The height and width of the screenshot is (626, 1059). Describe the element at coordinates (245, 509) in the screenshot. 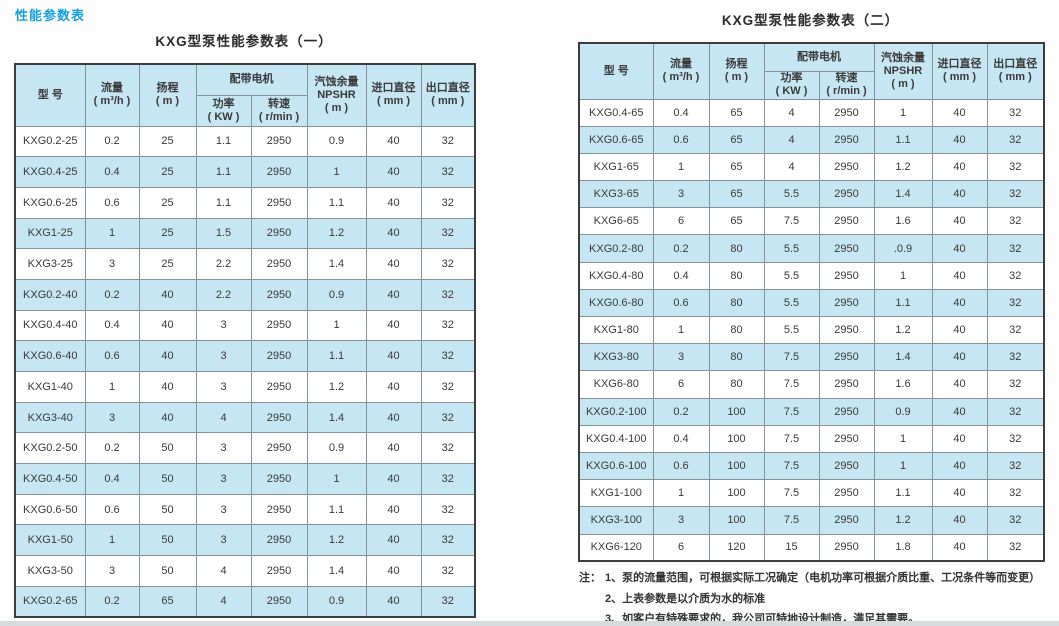

I see `table-row: KXG0.6-50 0.6 50 3 2950 1.1 40 32` at that location.